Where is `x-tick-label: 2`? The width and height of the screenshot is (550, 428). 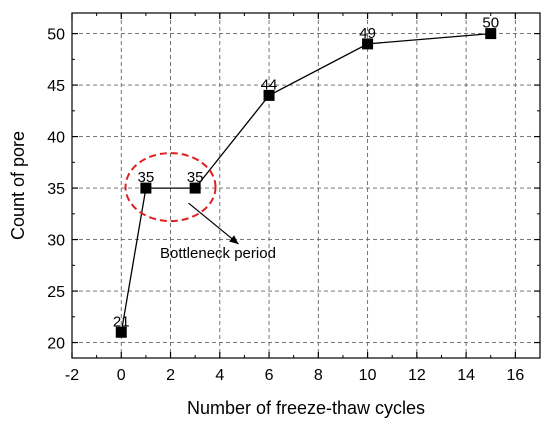 x-tick-label: 2 is located at coordinates (170, 375).